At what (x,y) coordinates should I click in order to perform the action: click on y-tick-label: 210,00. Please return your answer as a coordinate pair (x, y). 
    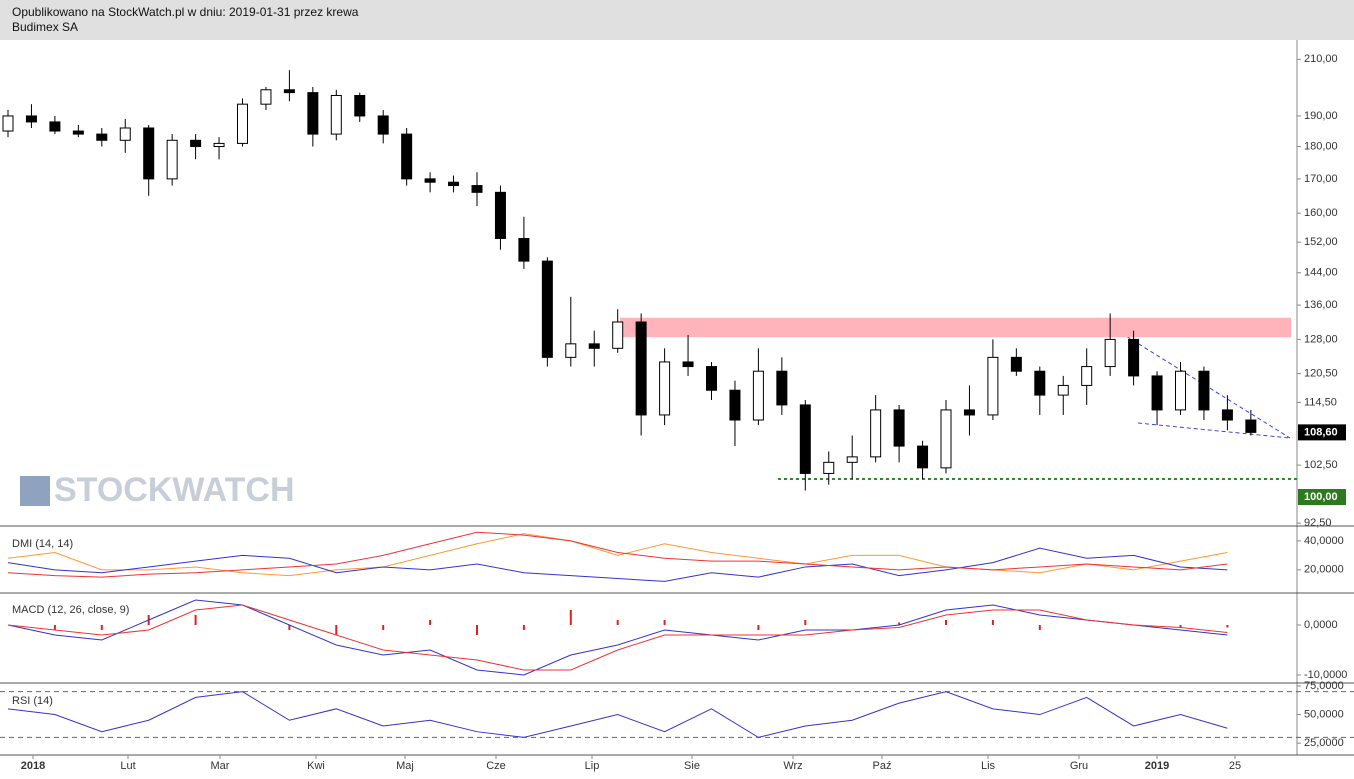
    Looking at the image, I should click on (1321, 59).